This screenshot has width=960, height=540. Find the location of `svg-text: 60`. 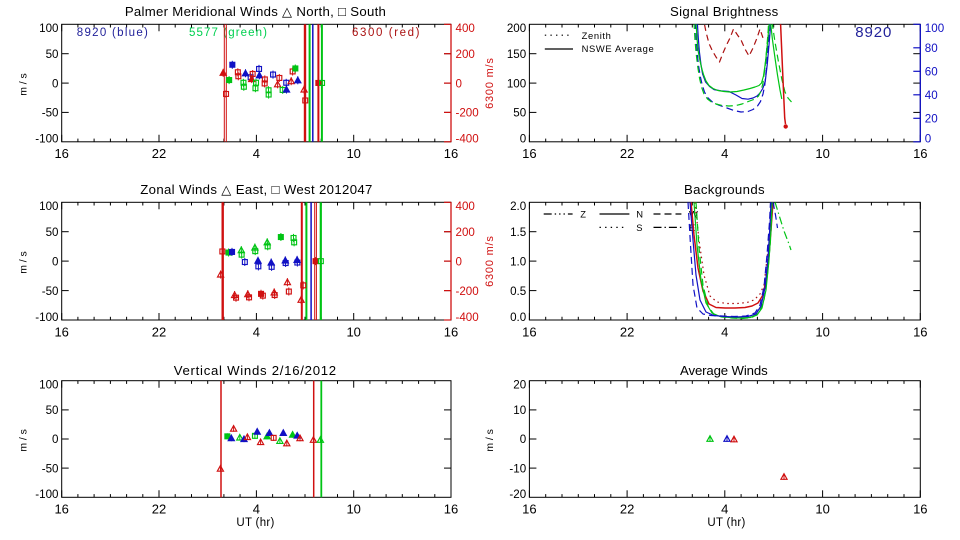

svg-text: 60 is located at coordinates (931, 72).